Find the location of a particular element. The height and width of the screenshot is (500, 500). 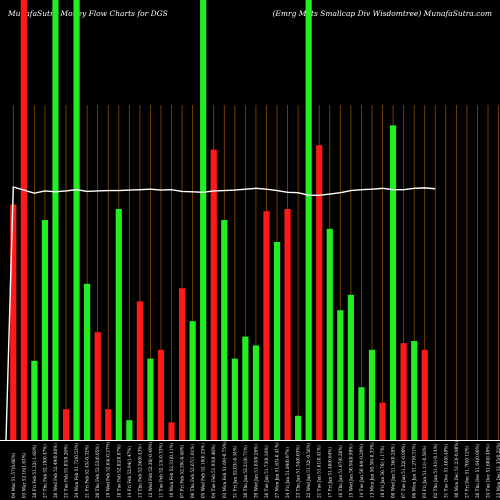

x-tick-label: 14 Tue Jan 50.44(-0.29%) is located at coordinates (361, 470).